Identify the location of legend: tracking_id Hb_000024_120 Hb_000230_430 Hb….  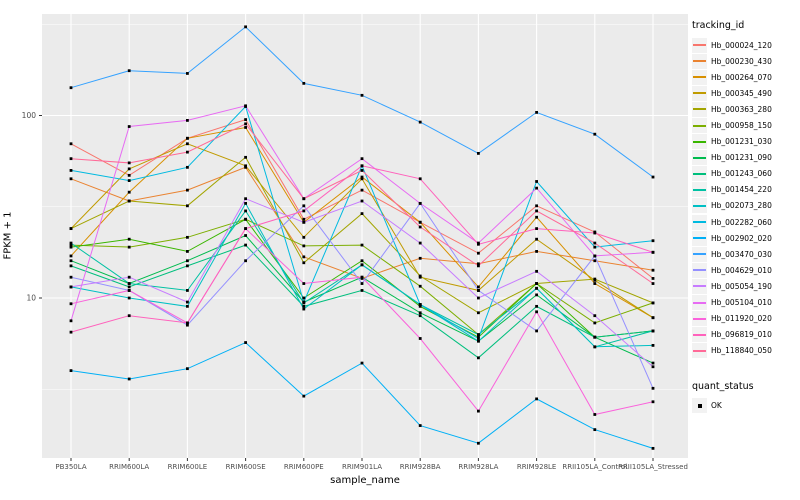
(745, 217).